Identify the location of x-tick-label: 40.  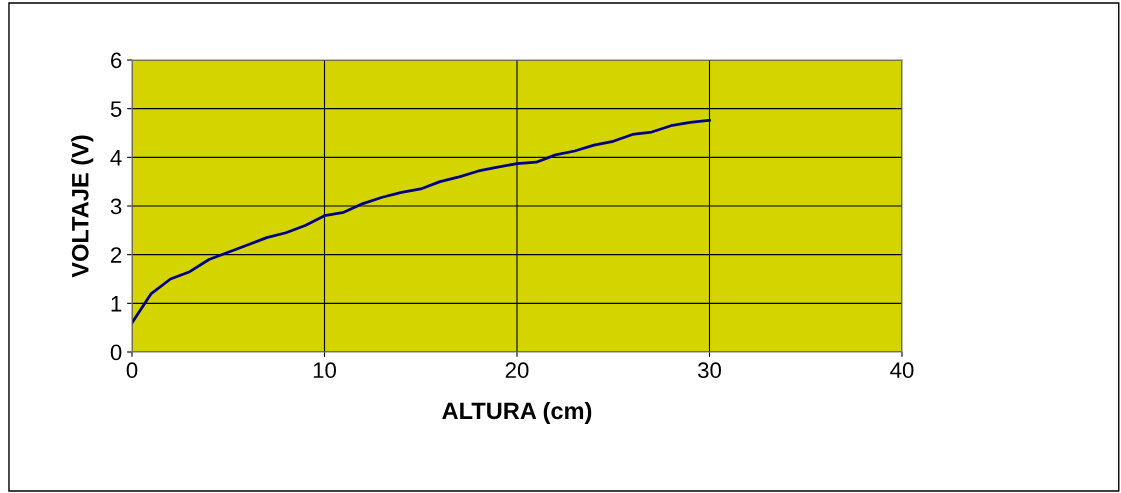
(902, 370).